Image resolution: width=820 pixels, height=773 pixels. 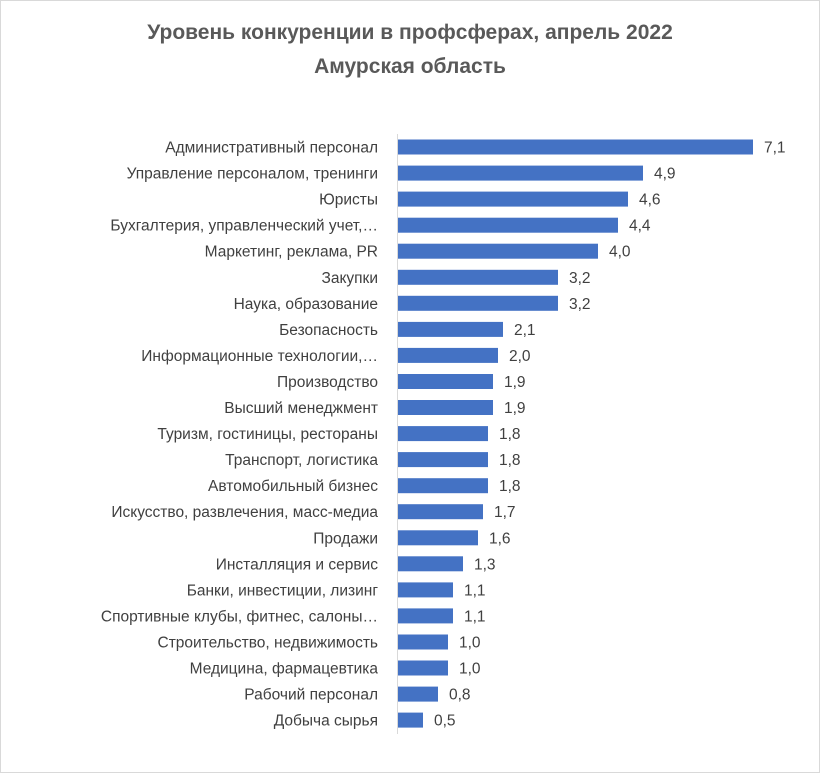 I want to click on value-label: 0,8, so click(x=460, y=695).